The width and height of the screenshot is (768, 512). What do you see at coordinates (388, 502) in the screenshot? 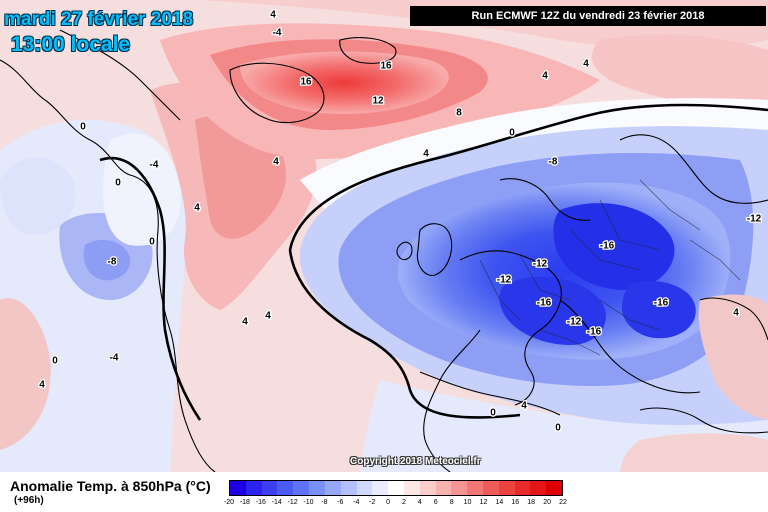
I see `scale-tick-label: 0` at bounding box center [388, 502].